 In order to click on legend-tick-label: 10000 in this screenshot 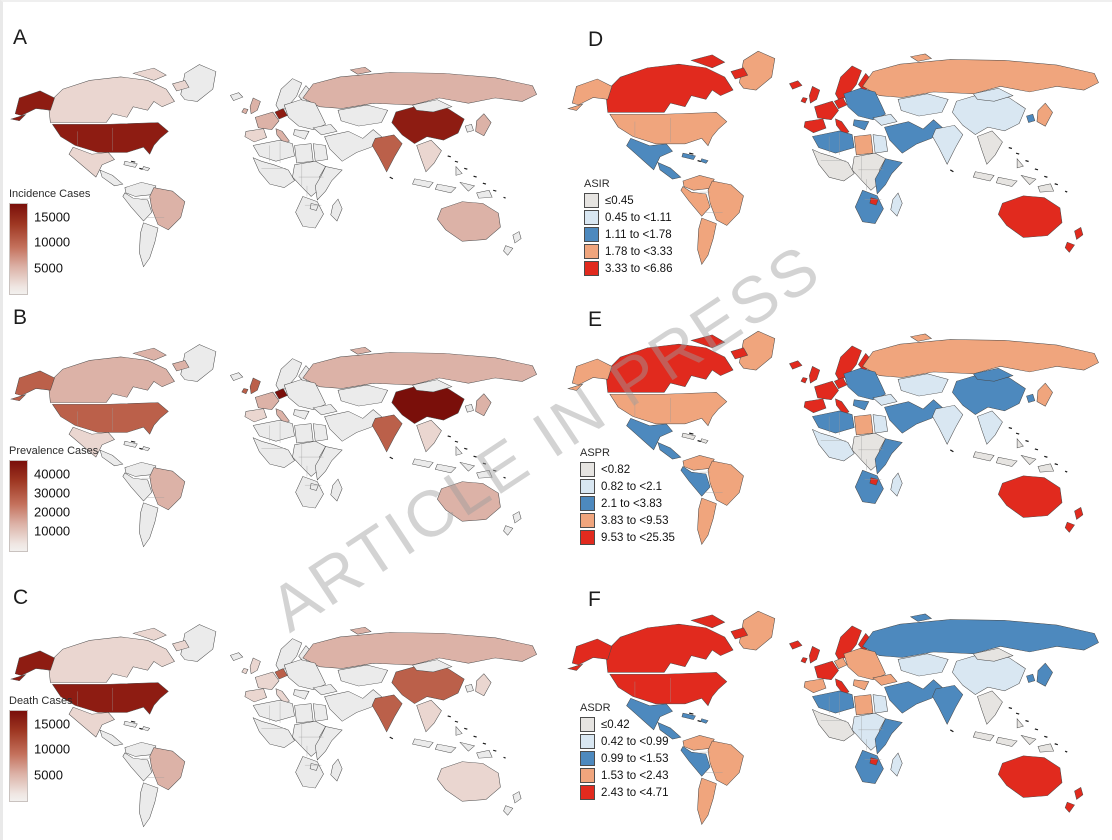, I will do `click(52, 531)`.